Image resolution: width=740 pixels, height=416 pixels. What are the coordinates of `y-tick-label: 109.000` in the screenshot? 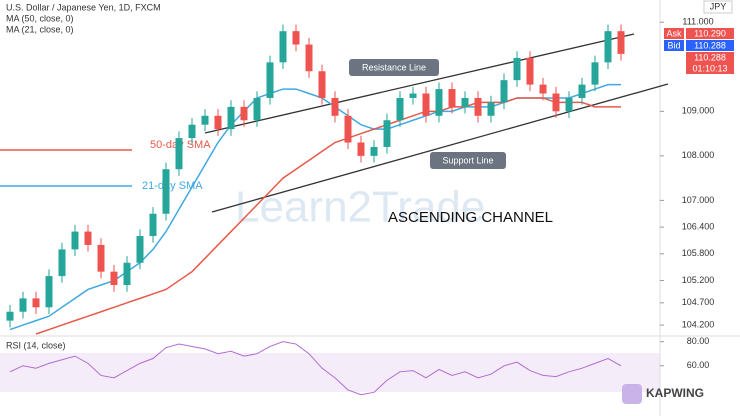 It's located at (698, 111).